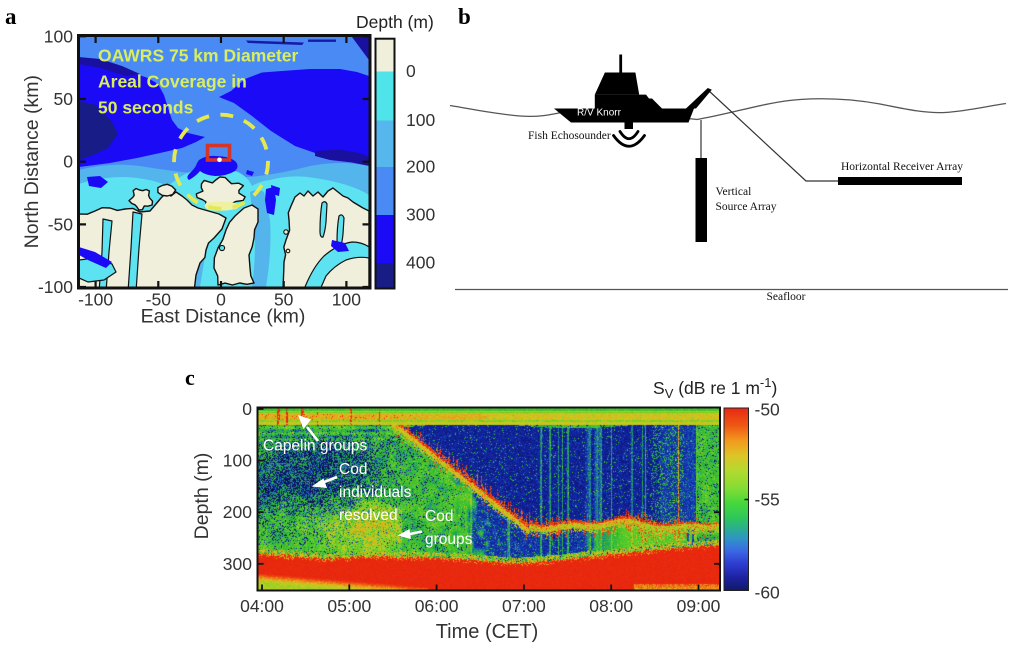 The image size is (1024, 651). Describe the element at coordinates (734, 192) in the screenshot. I see `svg-text: Vertical` at that location.